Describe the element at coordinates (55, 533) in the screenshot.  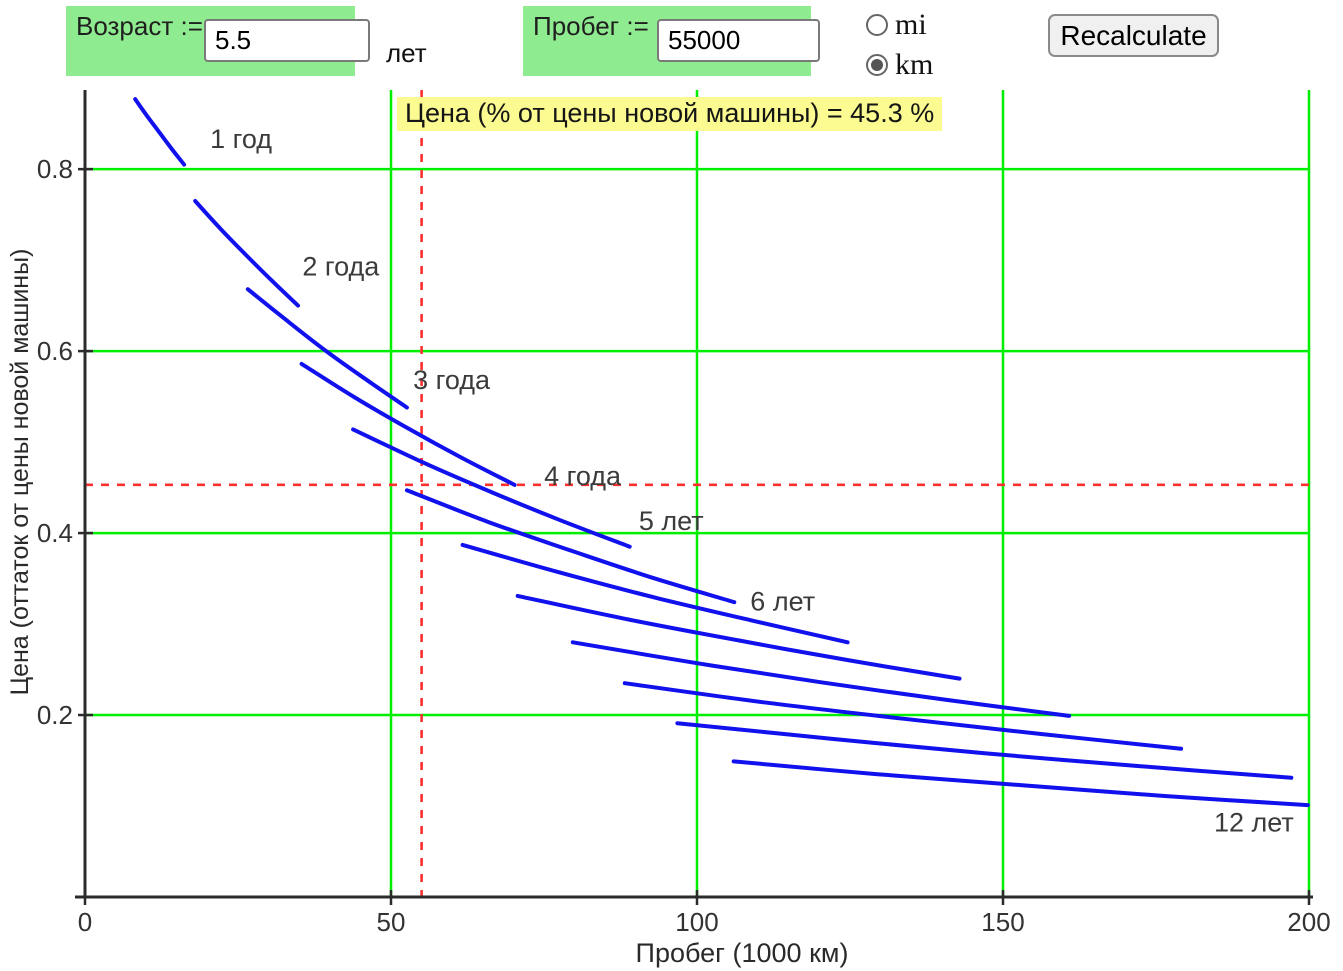
I see `y-tick-label: 0.4` at that location.